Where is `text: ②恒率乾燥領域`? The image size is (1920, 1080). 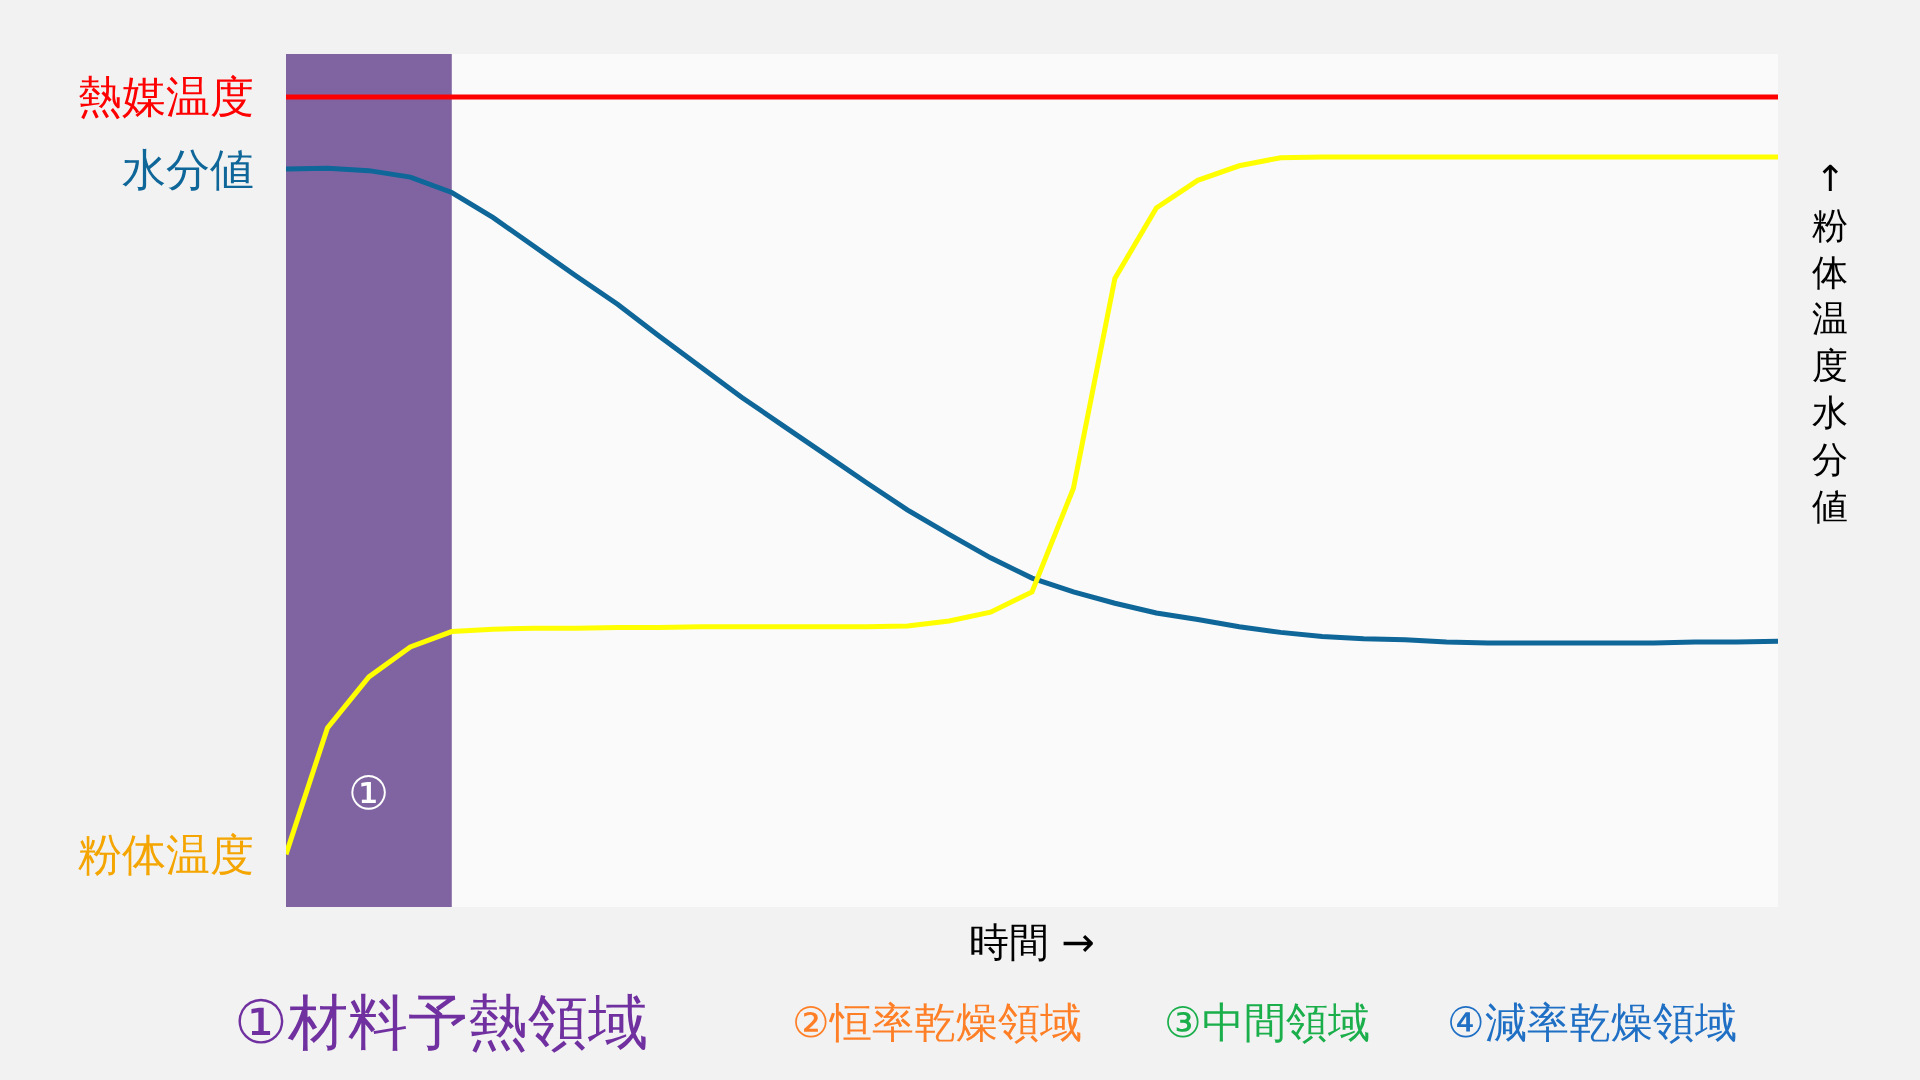 text: ②恒率乾燥領域 is located at coordinates (937, 1022).